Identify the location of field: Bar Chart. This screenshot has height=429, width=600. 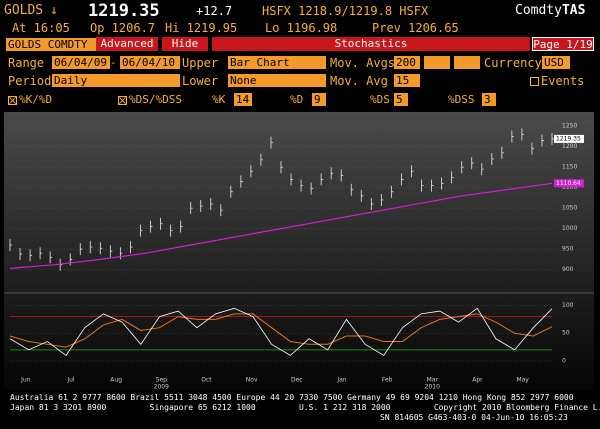
(277, 62).